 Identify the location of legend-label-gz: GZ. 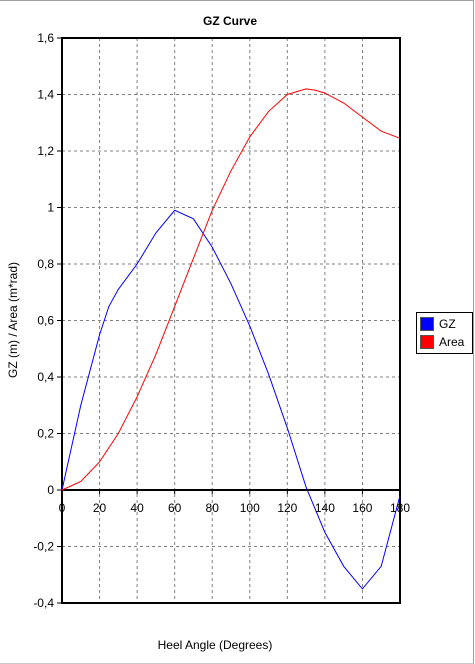
(447, 324).